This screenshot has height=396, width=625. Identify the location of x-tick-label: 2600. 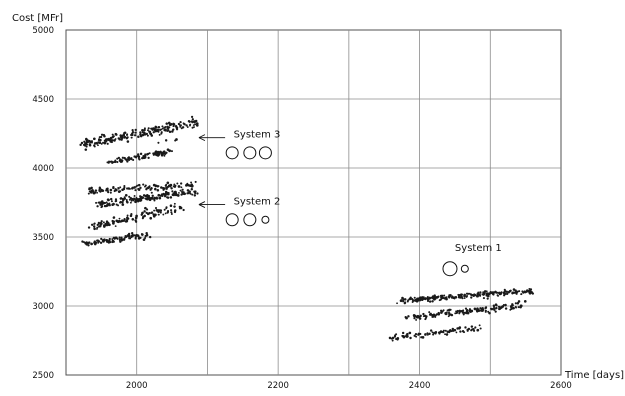
(561, 386).